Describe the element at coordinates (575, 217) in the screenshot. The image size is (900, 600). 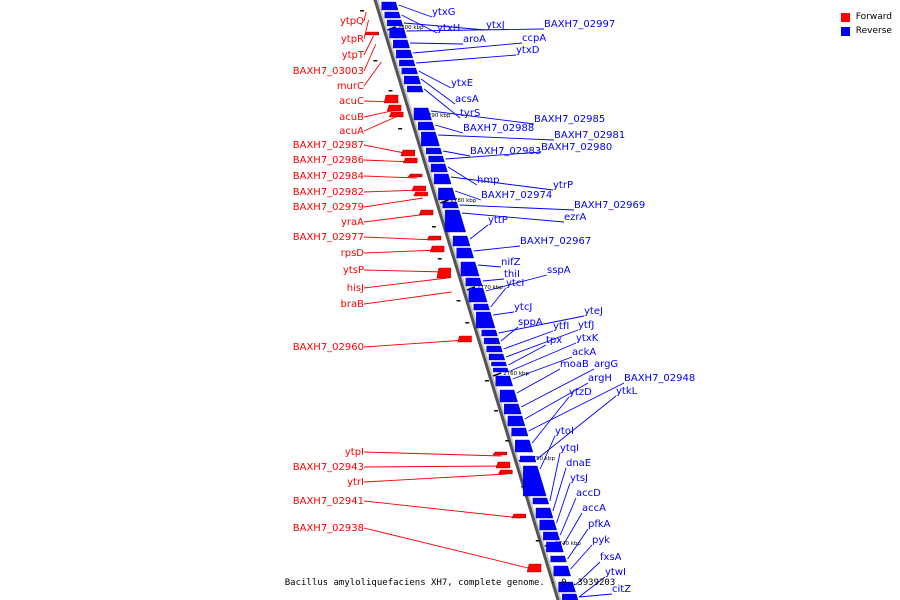
I see `reverse-gene-label: ezrA` at that location.